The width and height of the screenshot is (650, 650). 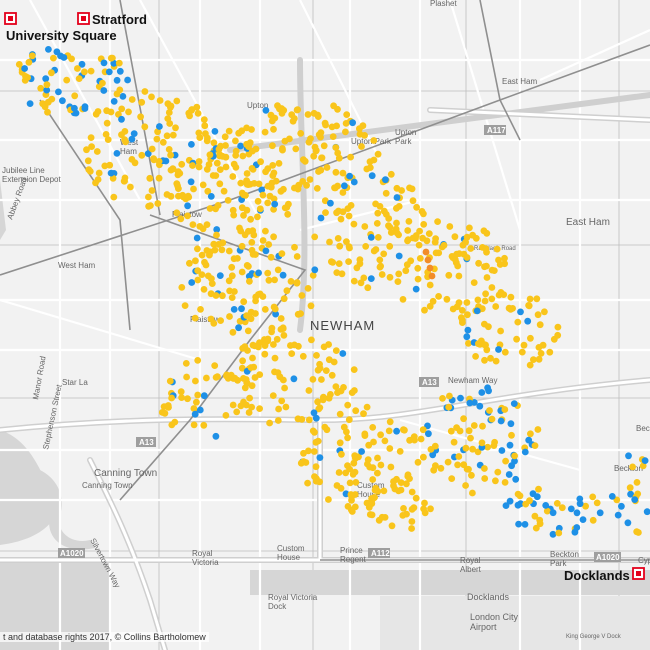 What do you see at coordinates (107, 485) in the screenshot?
I see `label-canning-town-station: Canning Town` at bounding box center [107, 485].